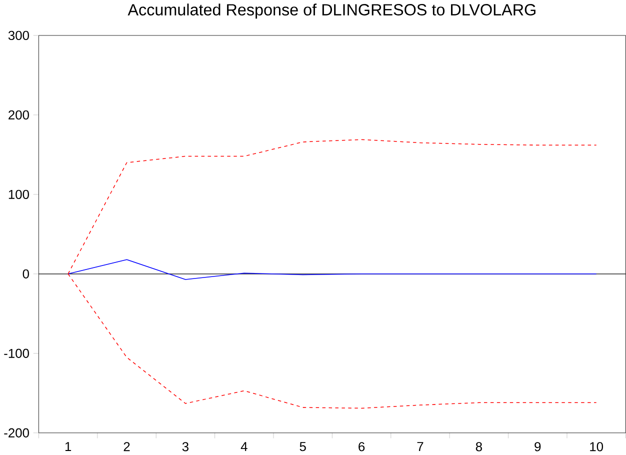  What do you see at coordinates (19, 115) in the screenshot?
I see `y-tick-label: 200` at bounding box center [19, 115].